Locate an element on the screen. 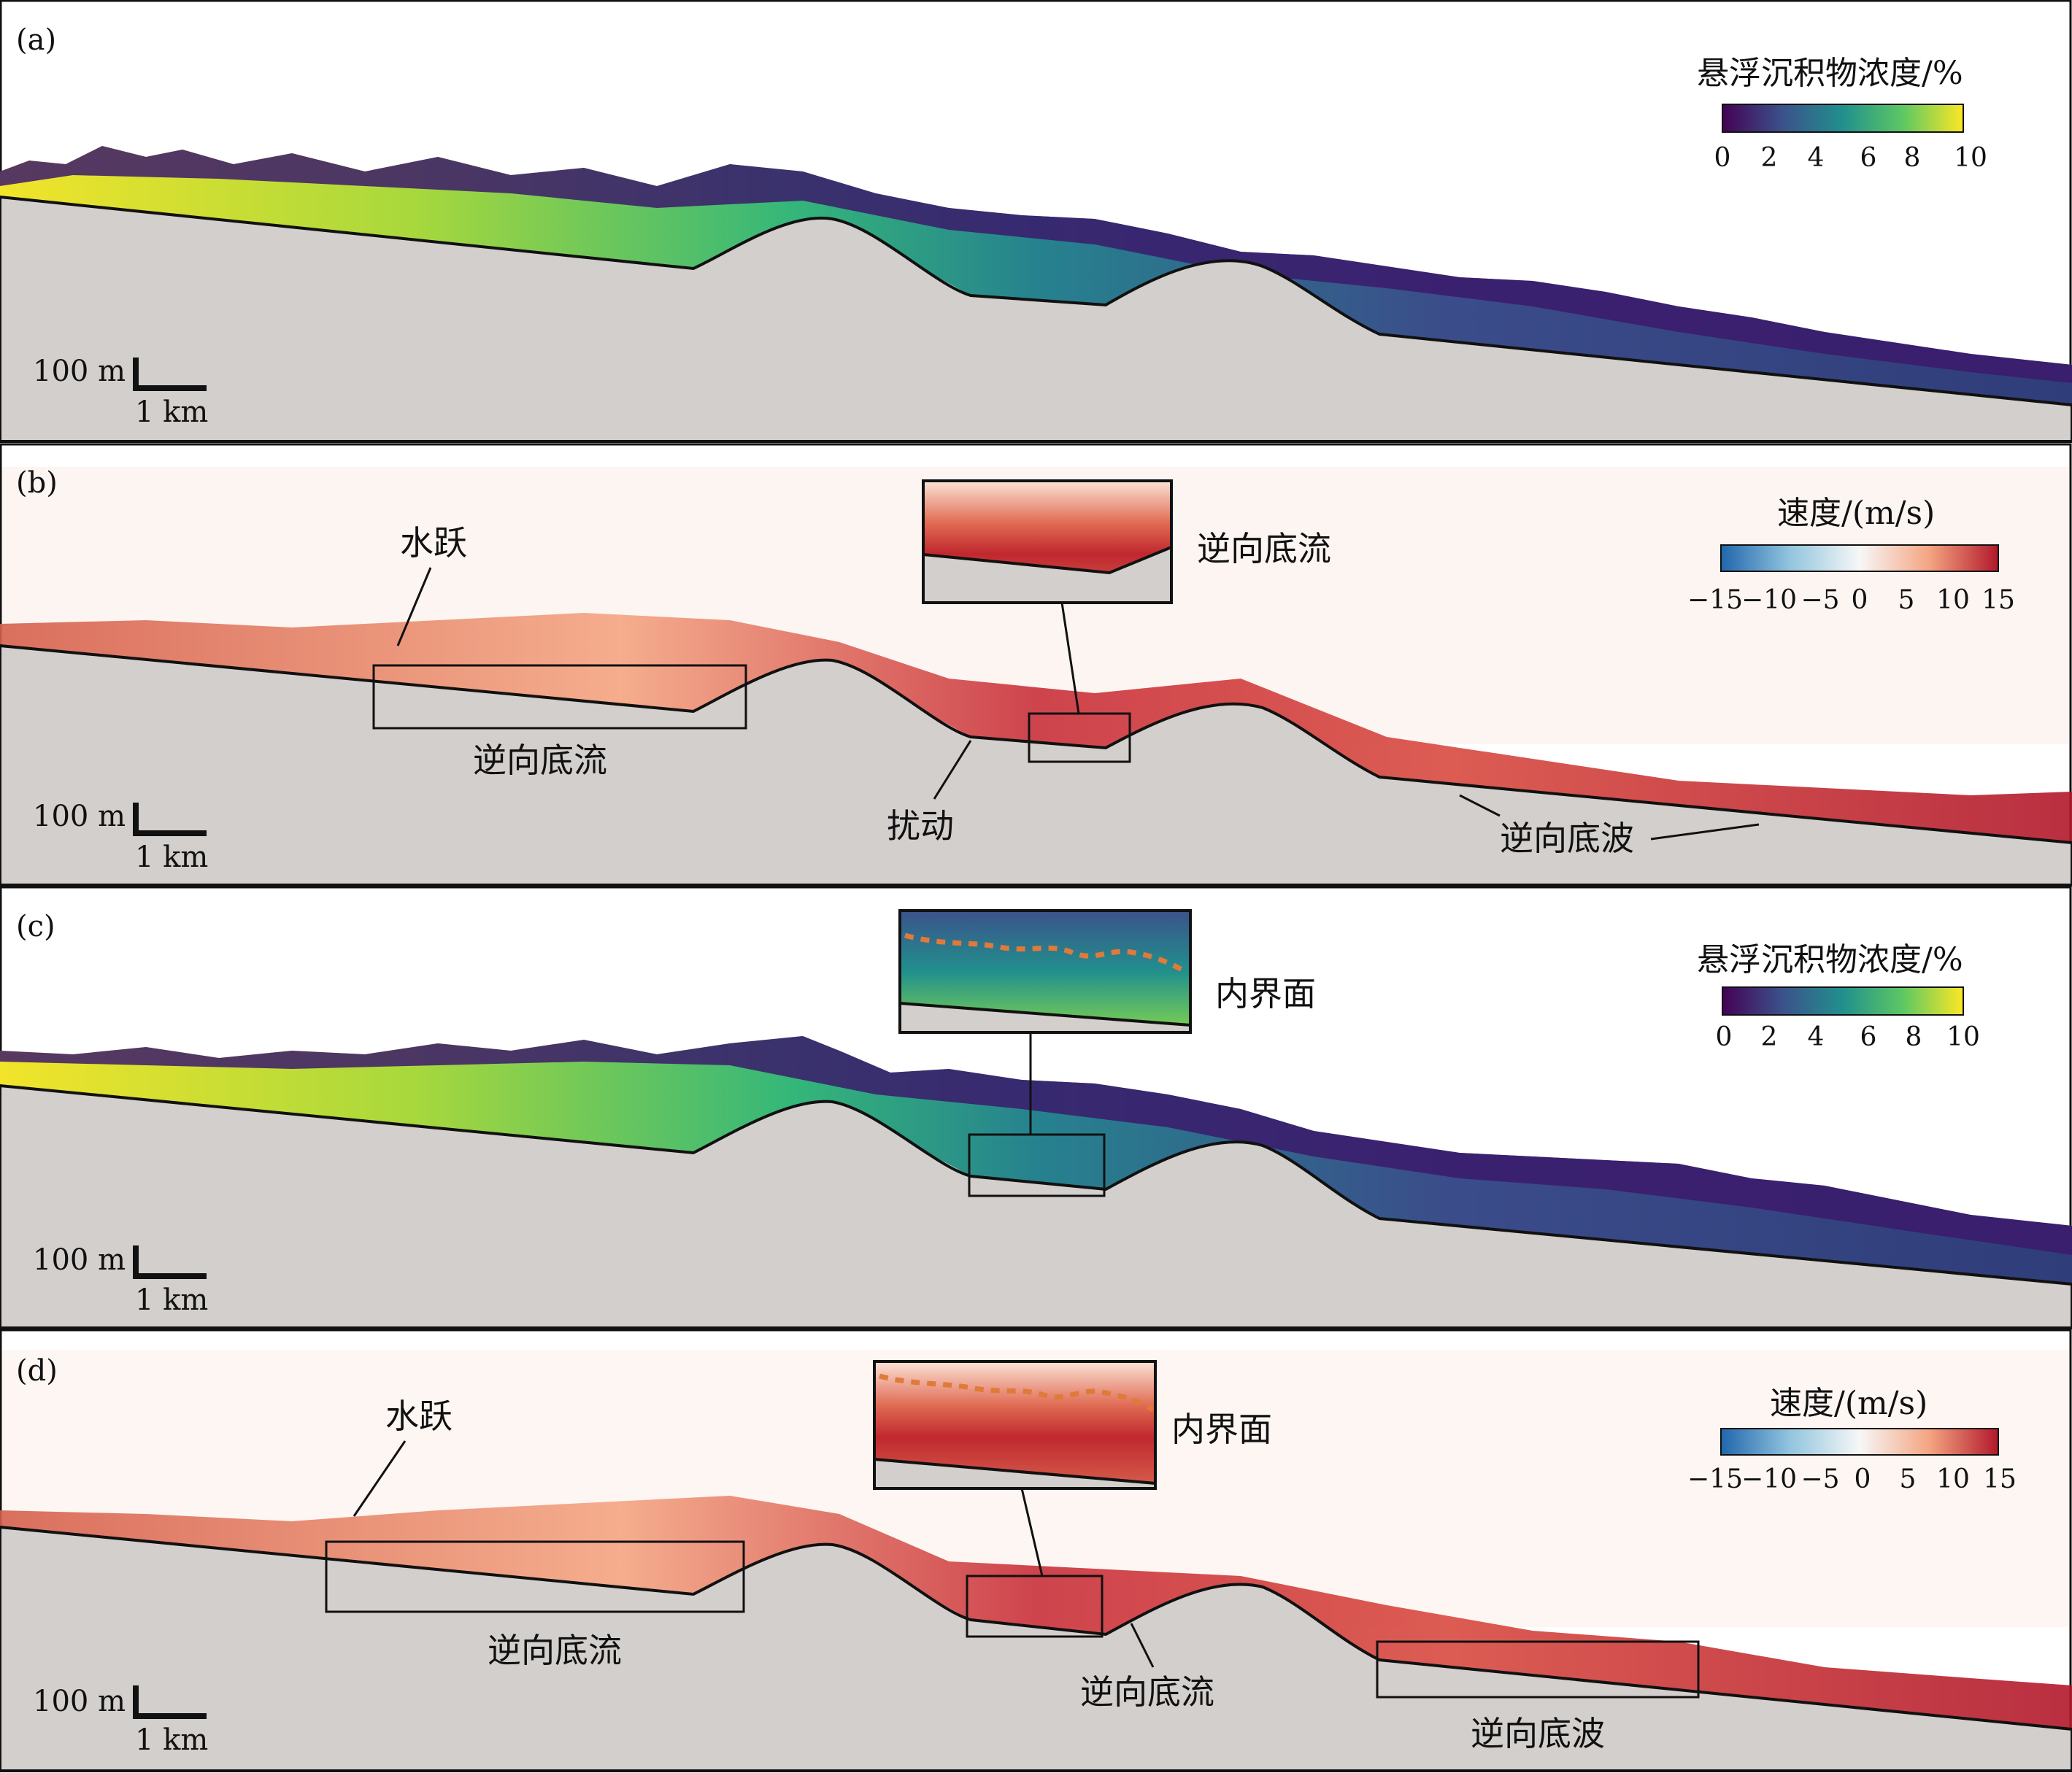  panel-b-scale-horizontal: 1 km is located at coordinates (172, 857).